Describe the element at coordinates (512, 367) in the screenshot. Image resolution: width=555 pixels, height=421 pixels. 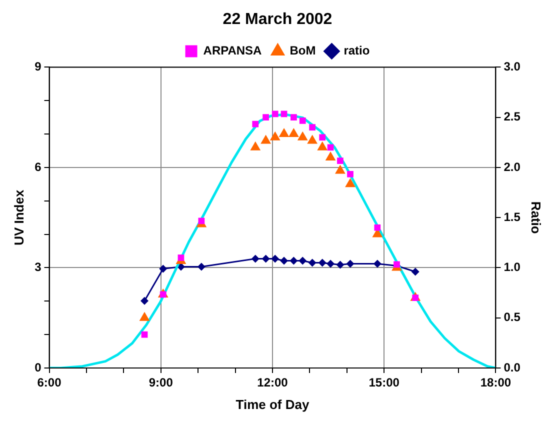
I see `y2-tick-label: 0.0` at that location.